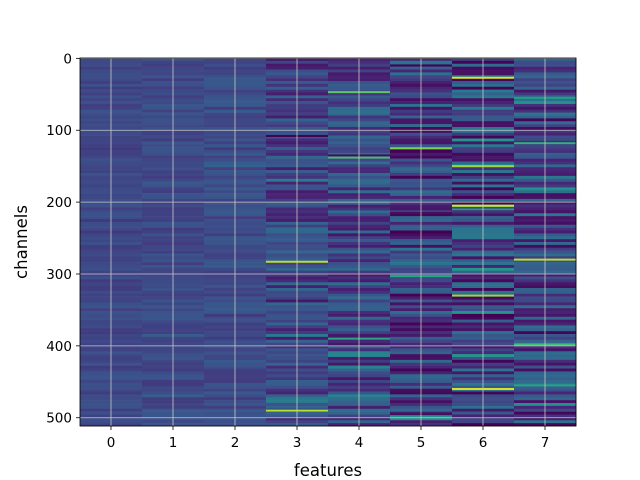 The image size is (640, 480). What do you see at coordinates (59, 347) in the screenshot?
I see `y-tick-label: 400` at bounding box center [59, 347].